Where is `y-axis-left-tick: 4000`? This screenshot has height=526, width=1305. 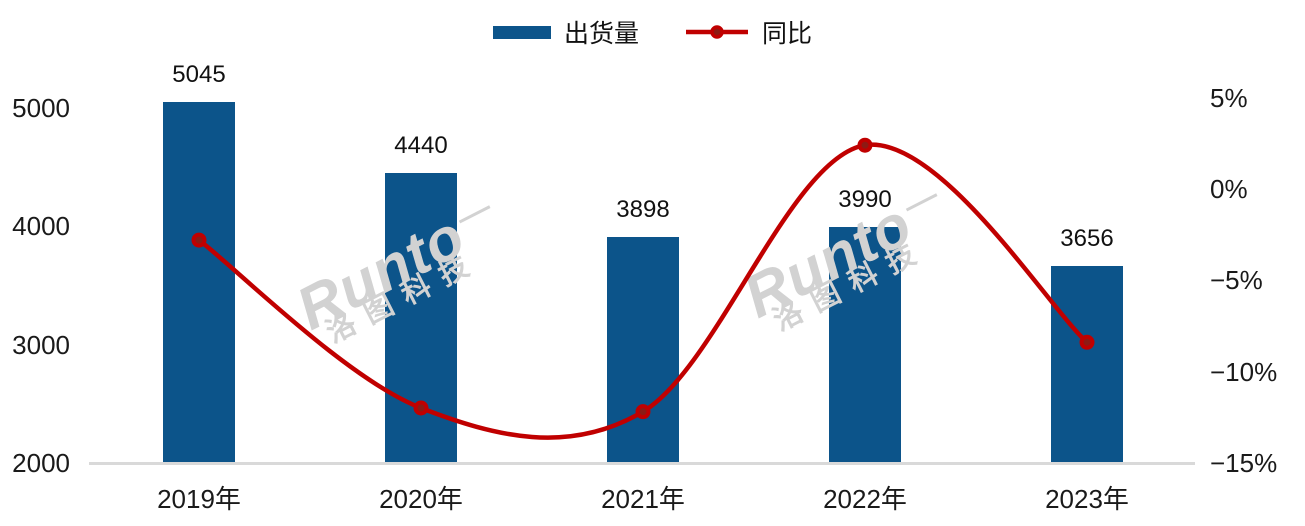 y-axis-left-tick: 4000 is located at coordinates (41, 226).